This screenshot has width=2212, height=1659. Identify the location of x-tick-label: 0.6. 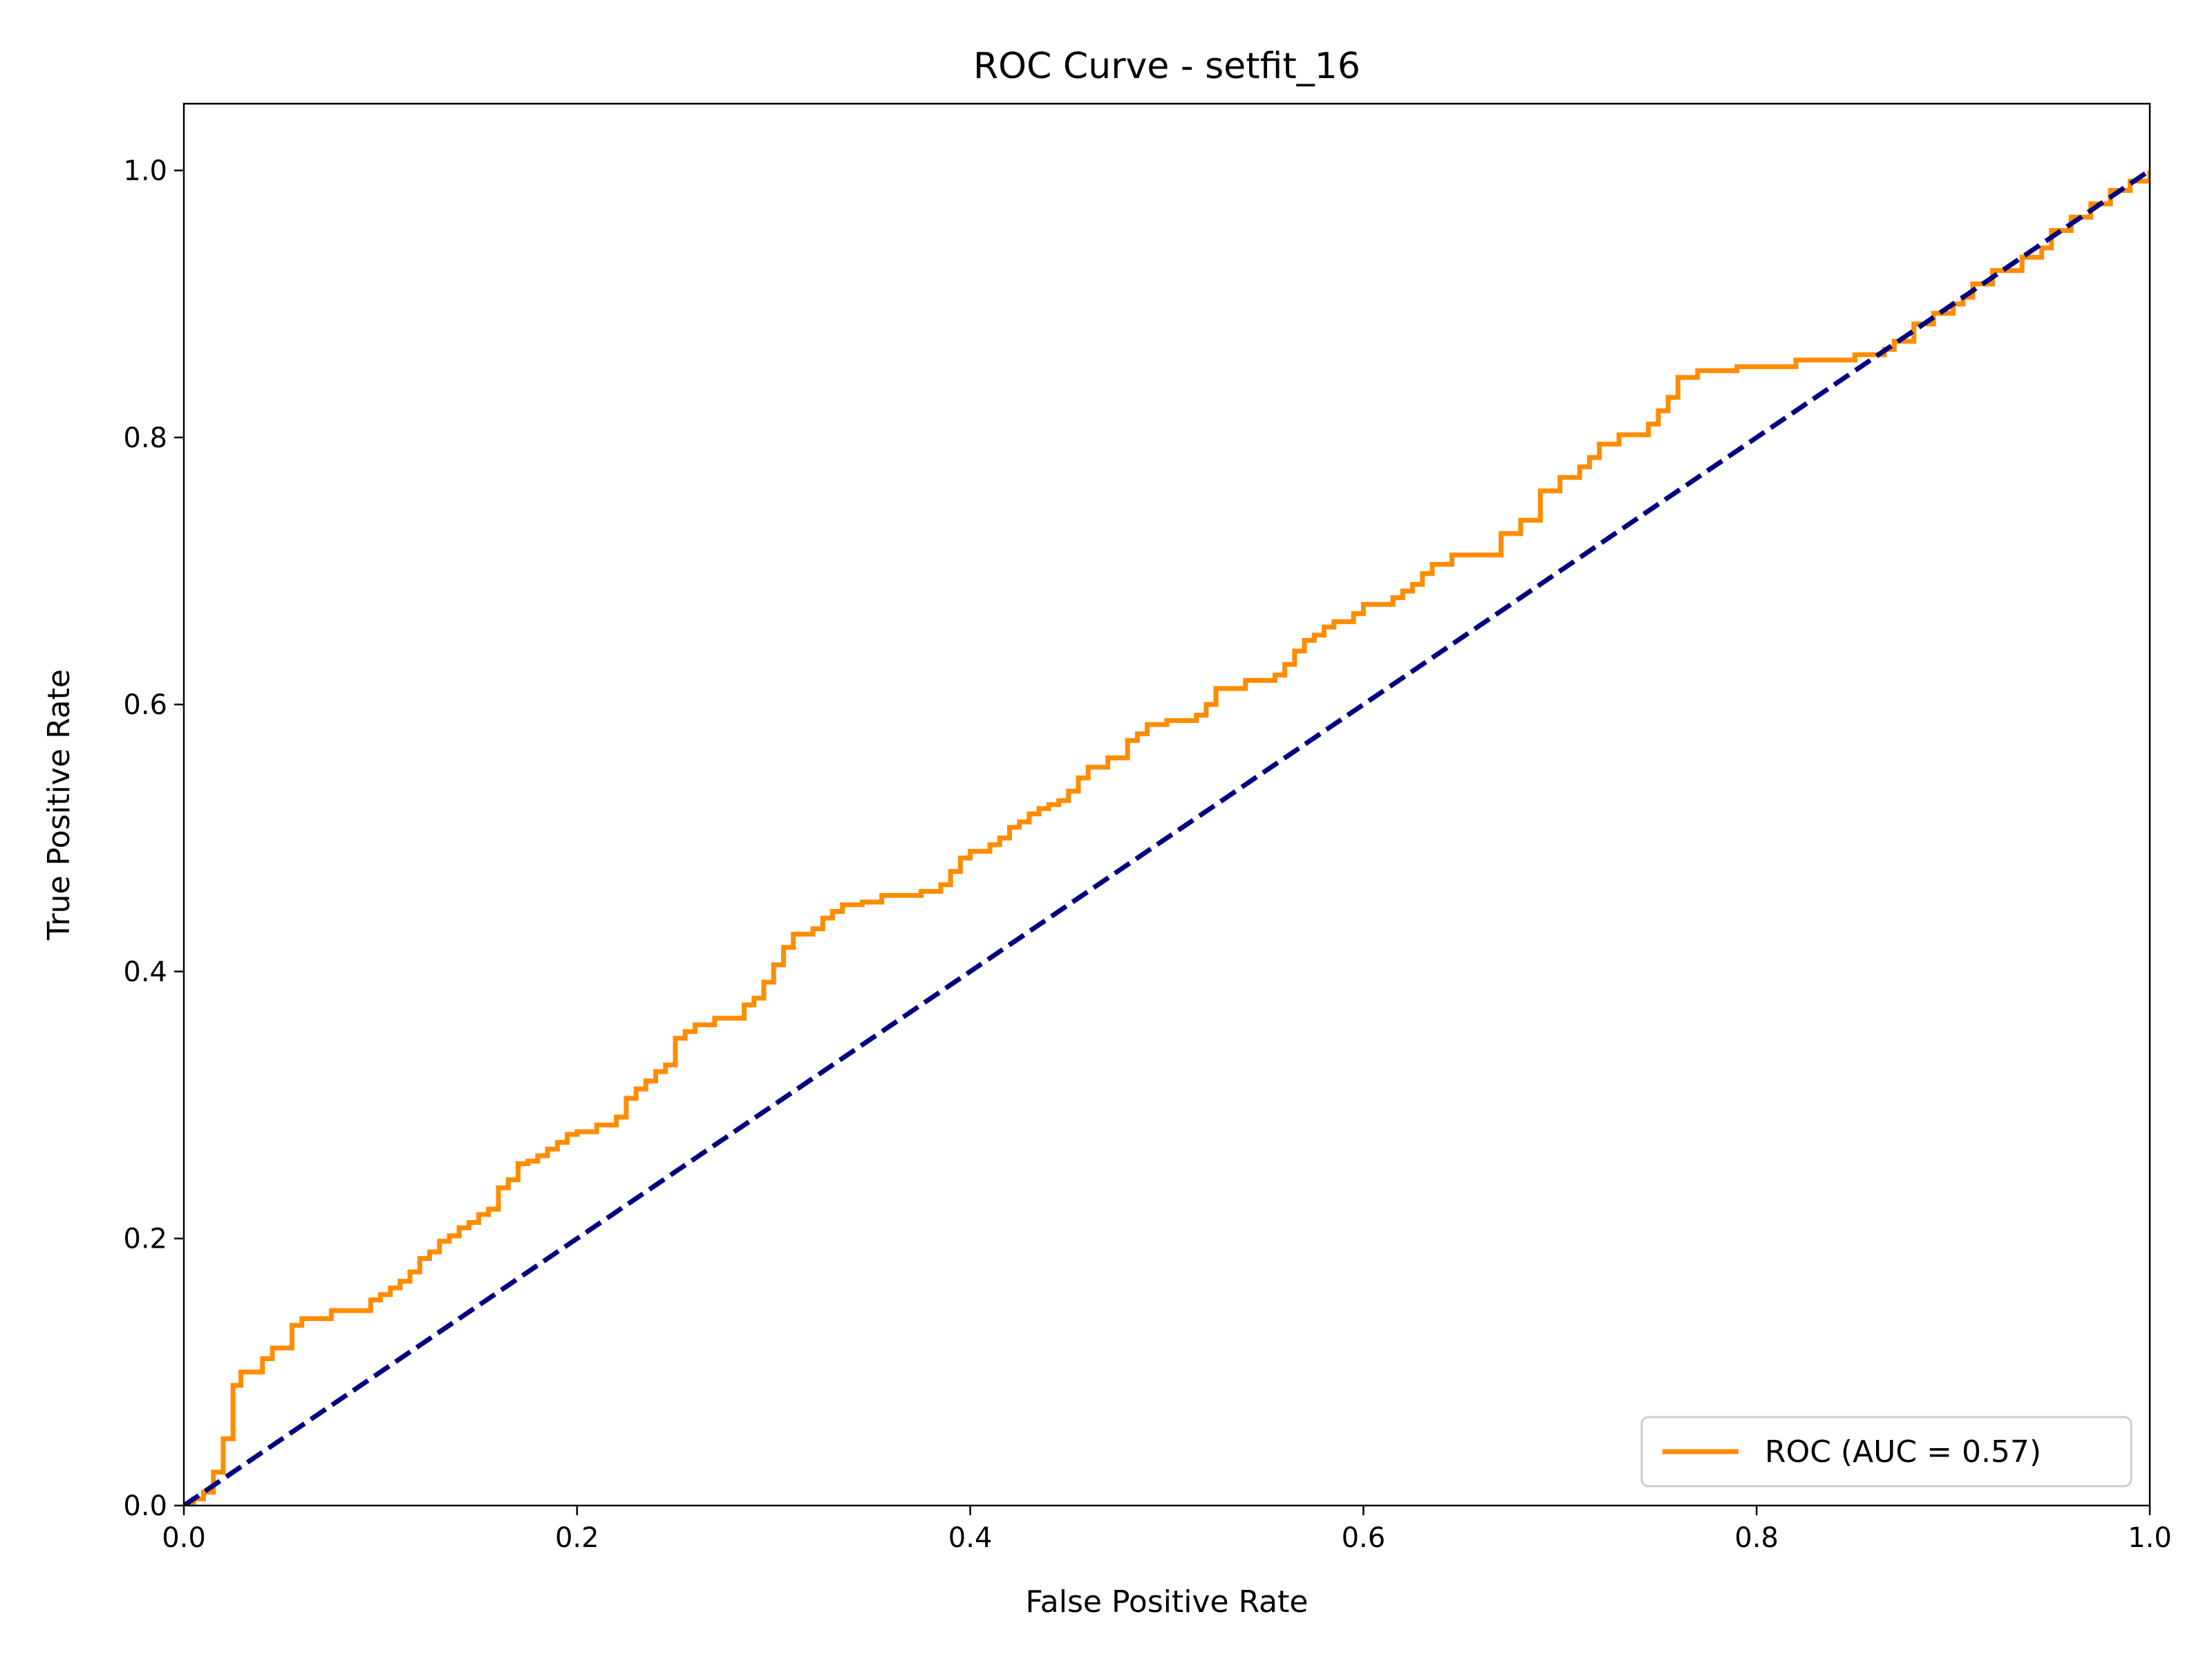
(1364, 1538).